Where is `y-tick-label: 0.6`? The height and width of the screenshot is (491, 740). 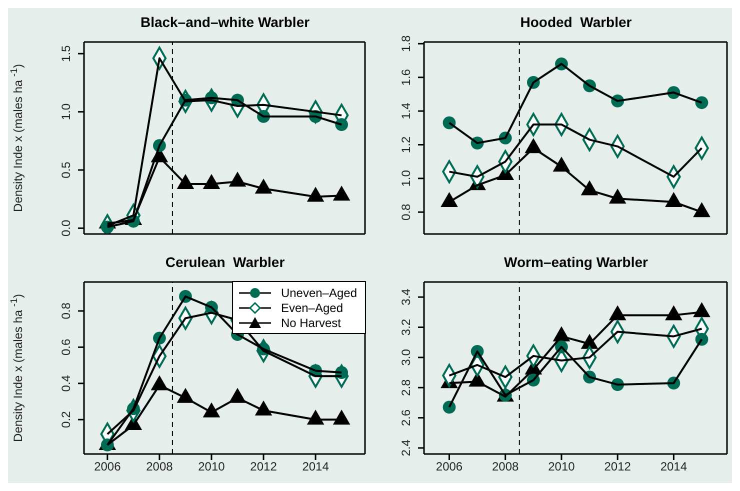
y-tick-label: 0.6 is located at coordinates (66, 347).